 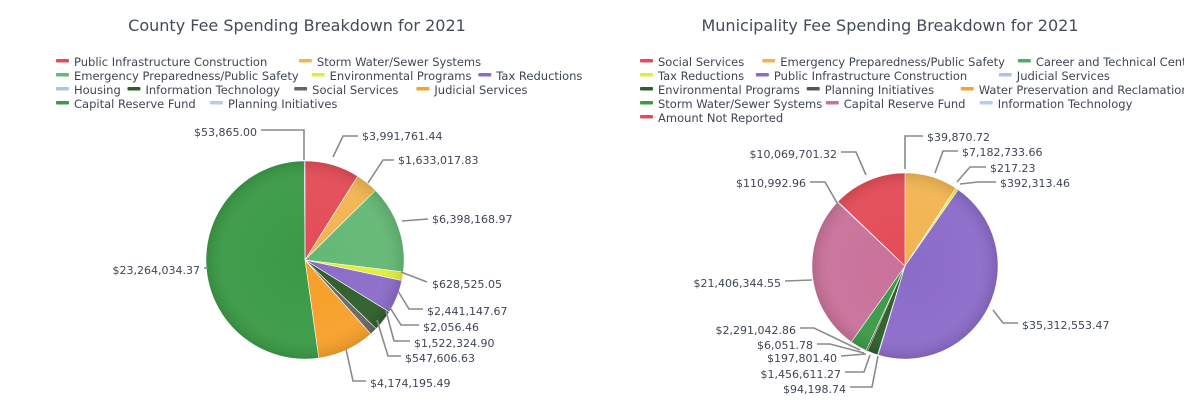 I want to click on municipality-data-label-capital-reserve-fund: $21,406,344.55, so click(x=737, y=283).